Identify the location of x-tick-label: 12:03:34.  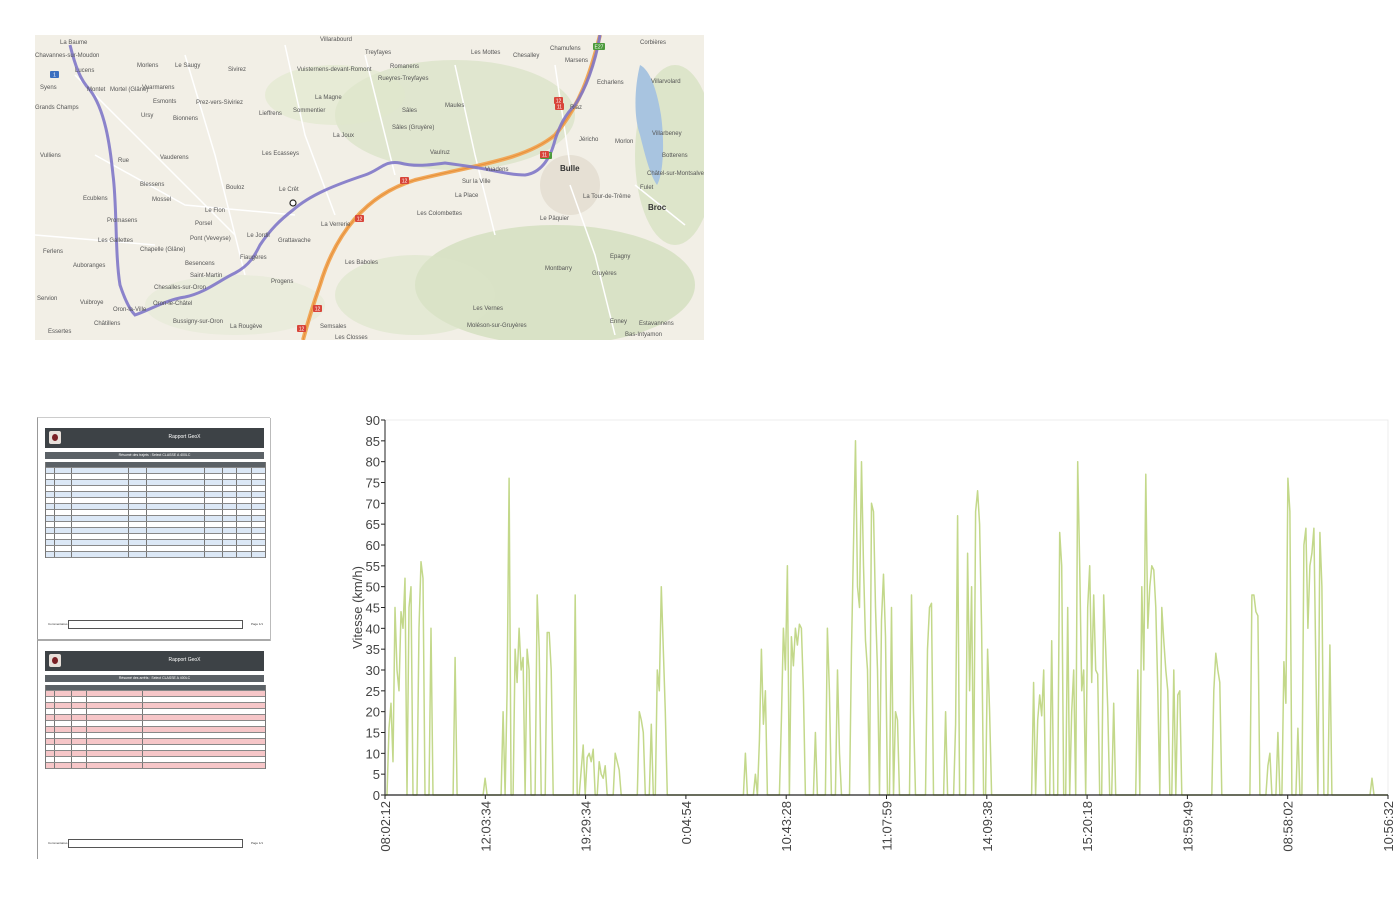
(485, 826).